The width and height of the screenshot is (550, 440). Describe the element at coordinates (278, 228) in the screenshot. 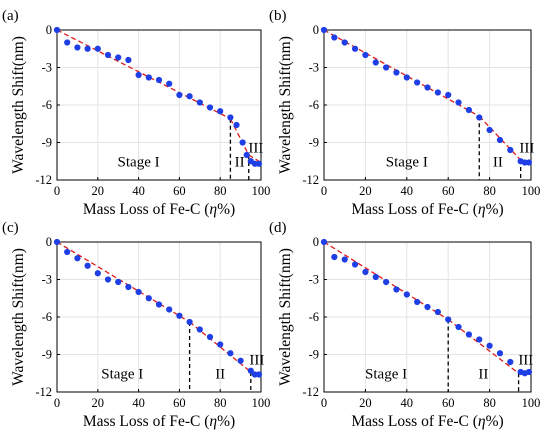

I see `panel-label: (d)` at that location.